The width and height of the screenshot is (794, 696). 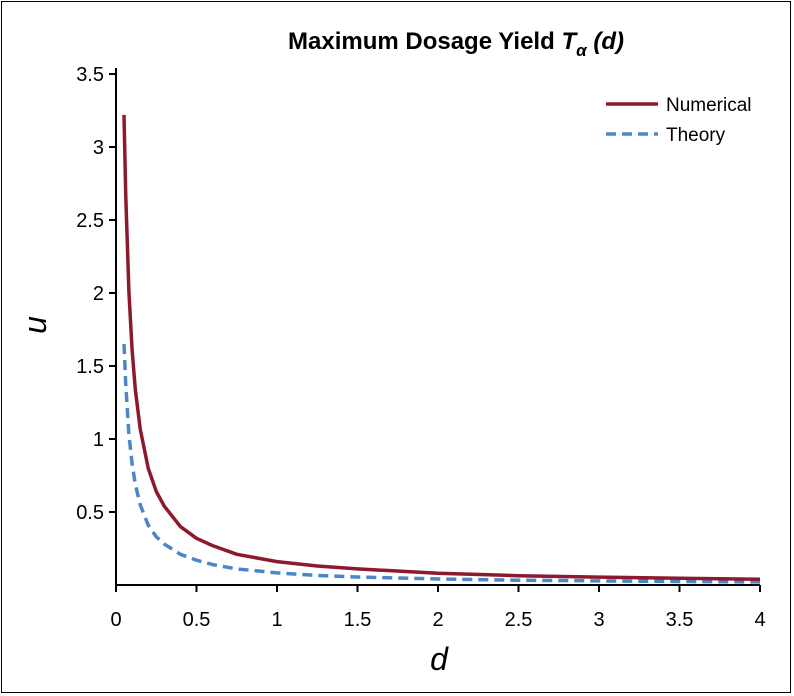 I want to click on x-tick-label: 2, so click(x=437, y=620).